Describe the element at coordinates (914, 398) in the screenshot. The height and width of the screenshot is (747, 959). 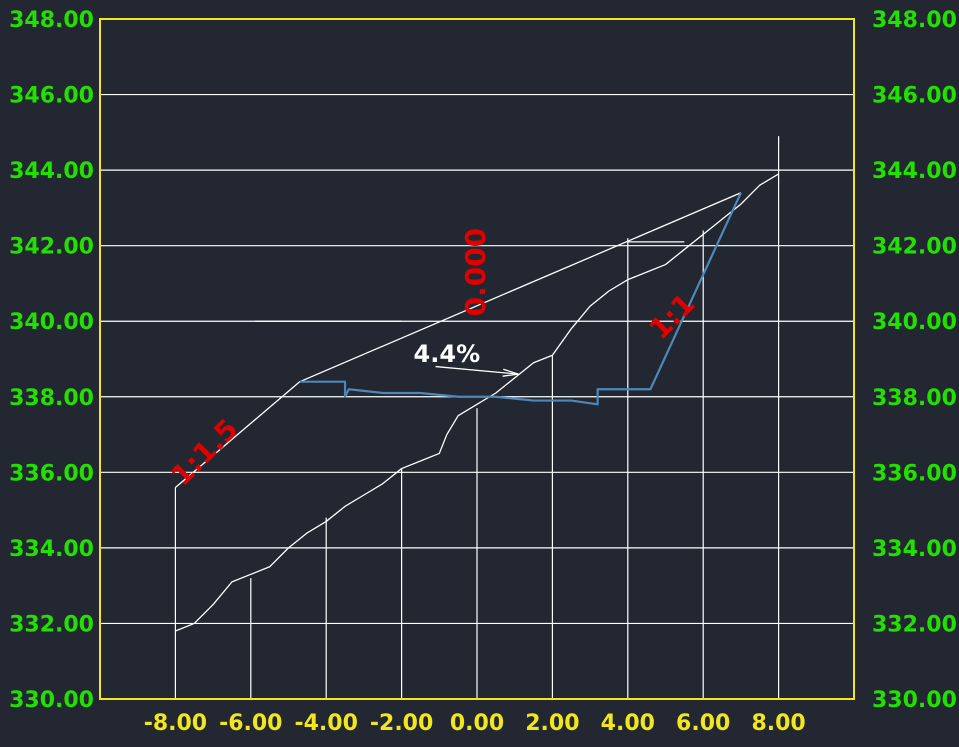
I see `y-tick-label-right: 338.00` at that location.